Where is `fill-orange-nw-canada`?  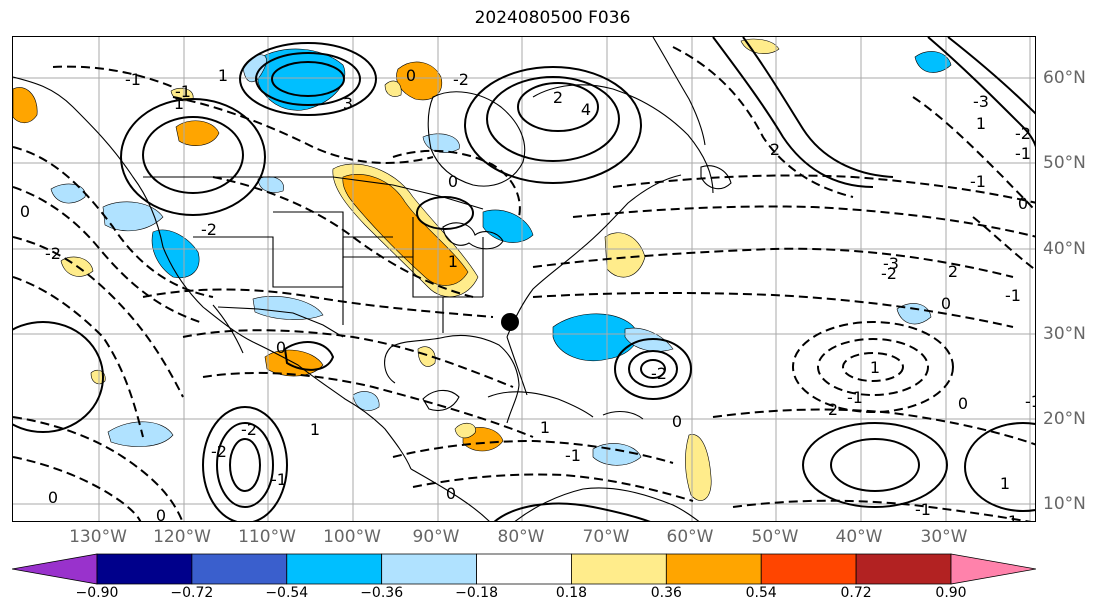 fill-orange-nw-canada is located at coordinates (197, 133).